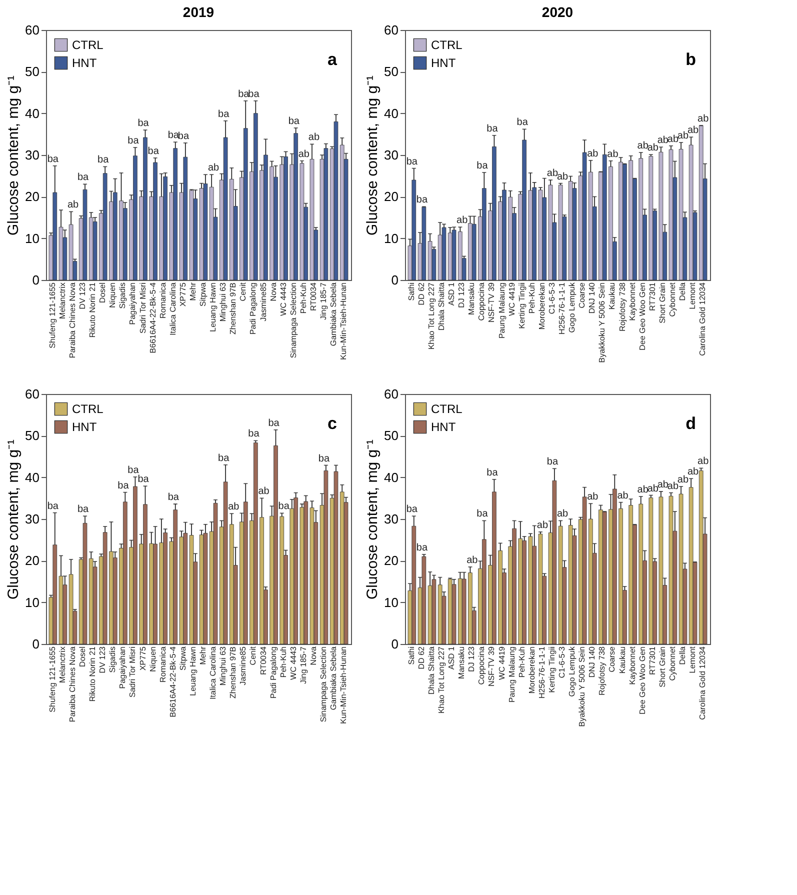 This screenshot has height=895, width=797. Describe the element at coordinates (672, 299) in the screenshot. I see `x-tick-label: Cybonnet` at that location.